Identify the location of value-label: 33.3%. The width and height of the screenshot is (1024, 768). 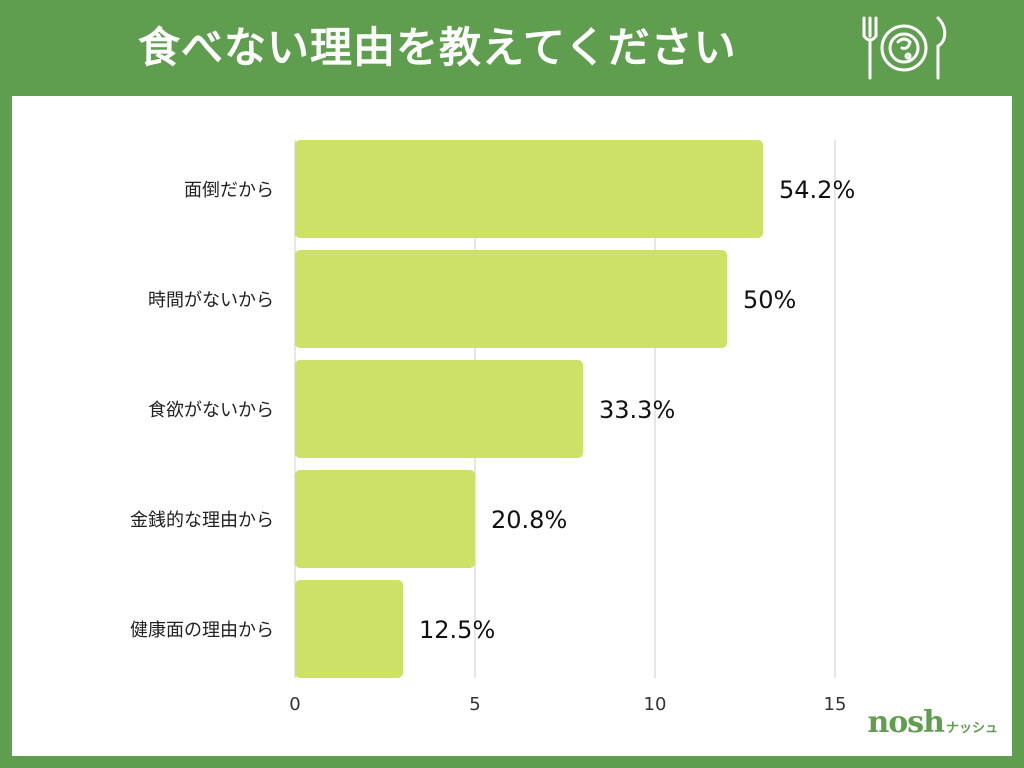
(637, 410).